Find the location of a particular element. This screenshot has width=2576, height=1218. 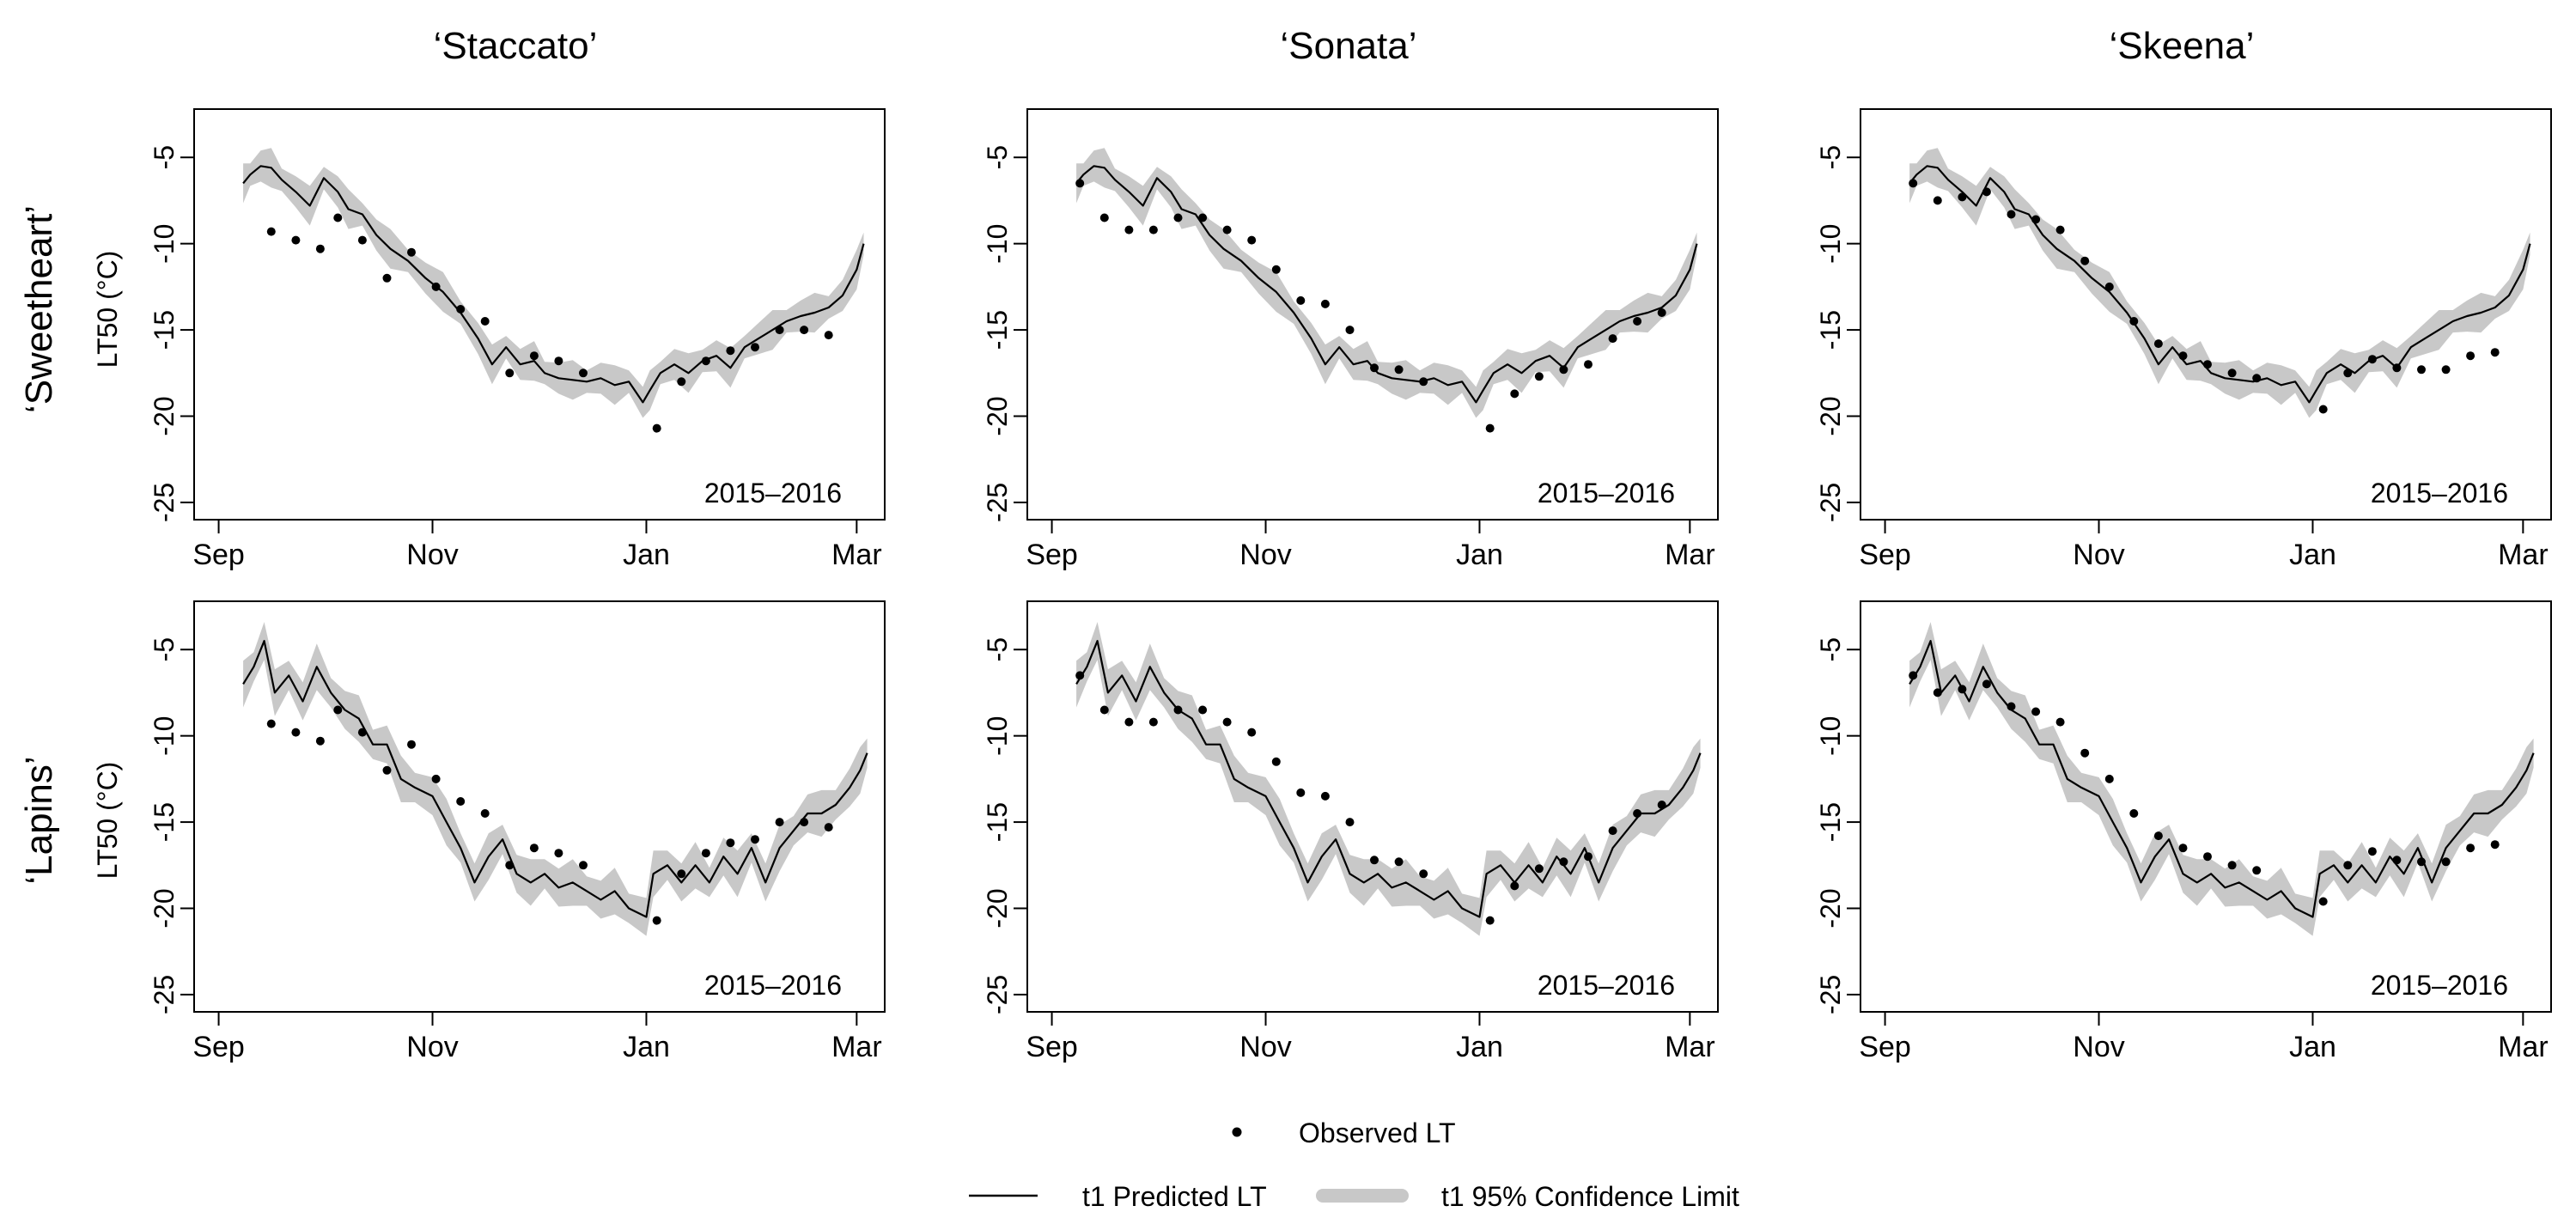

panel-skeena-lapins: -5 -10 -15 -20 -25 Sep Nov Jan Mar 2015–2016 is located at coordinates (2183, 831).